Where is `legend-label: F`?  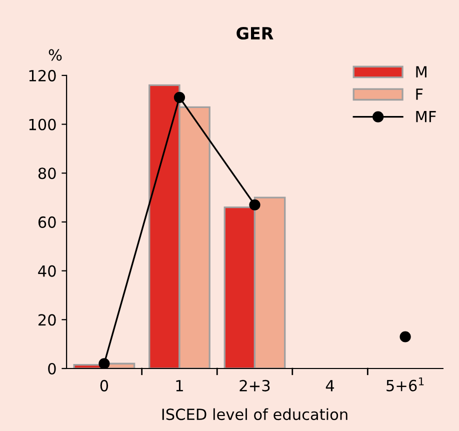
legend-label: F is located at coordinates (419, 94).